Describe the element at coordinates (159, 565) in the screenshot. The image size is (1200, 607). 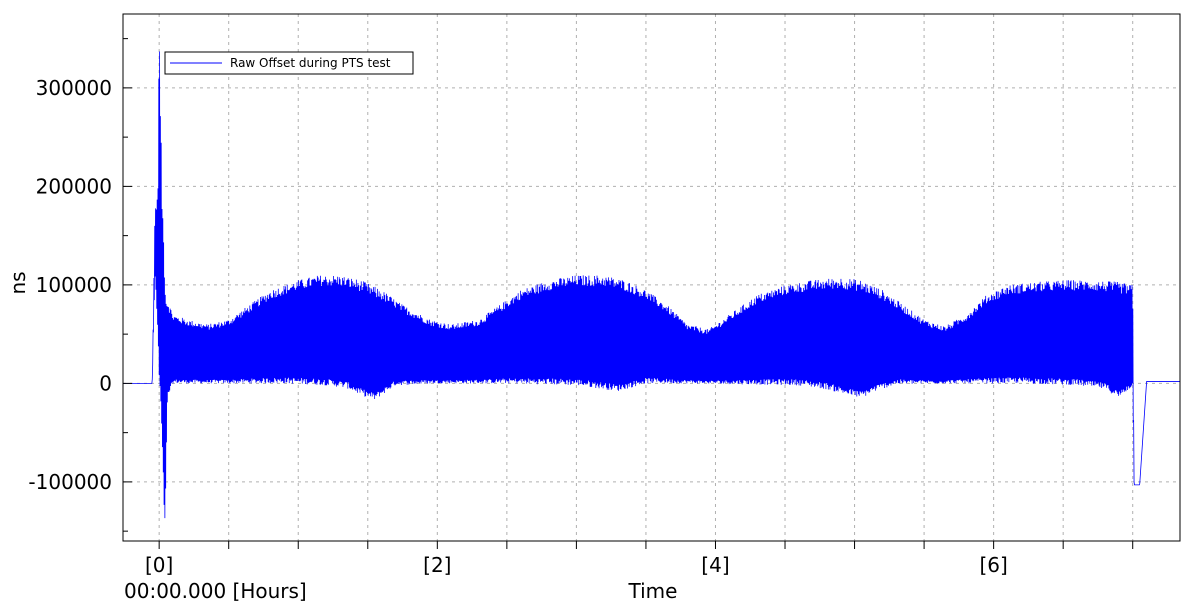
I see `x-tick-label: [0]` at that location.